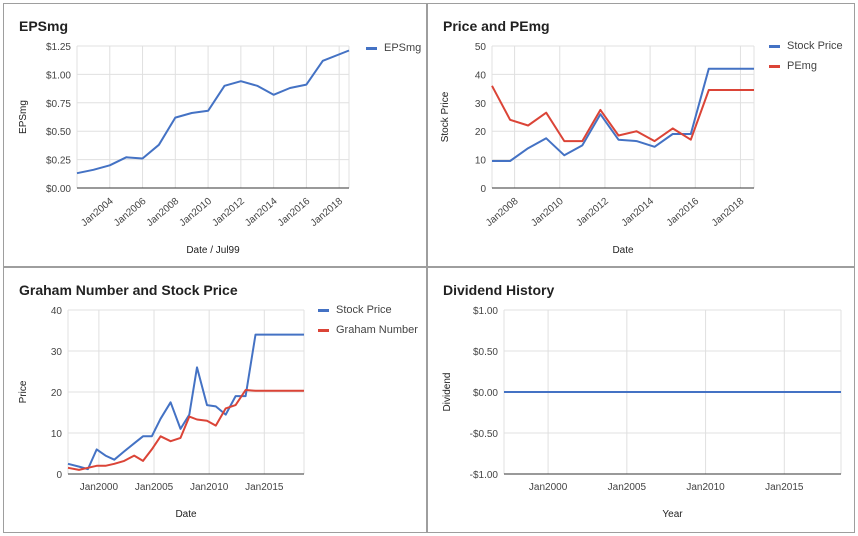  What do you see at coordinates (58, 161) in the screenshot?
I see `y-tick-label: $0.25` at bounding box center [58, 161].